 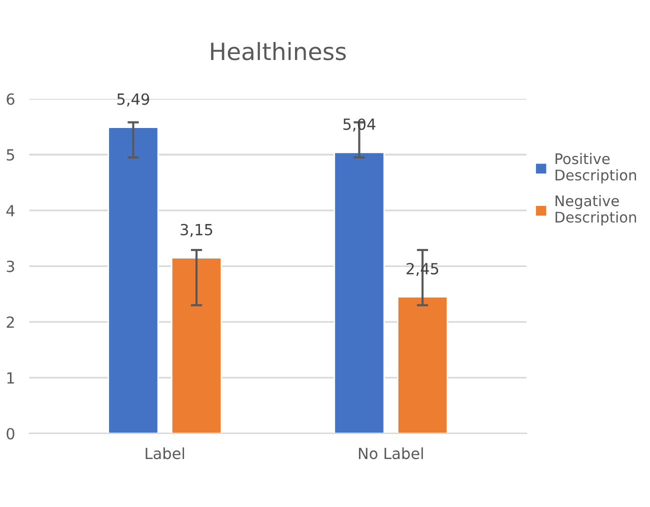 I want to click on data-label: 3,15, so click(x=196, y=230).